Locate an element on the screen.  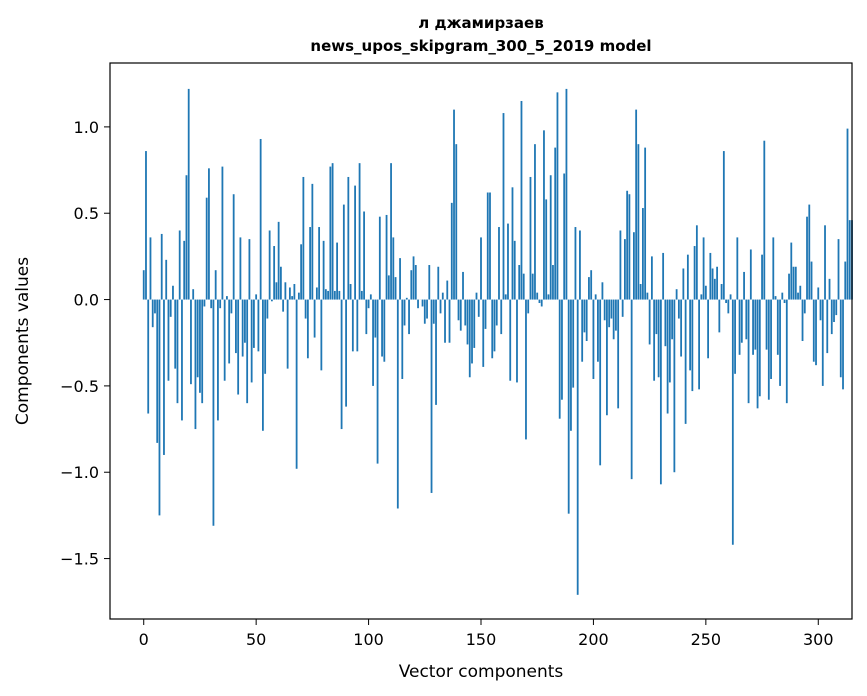
x-tick-label: 50 is located at coordinates (256, 639).